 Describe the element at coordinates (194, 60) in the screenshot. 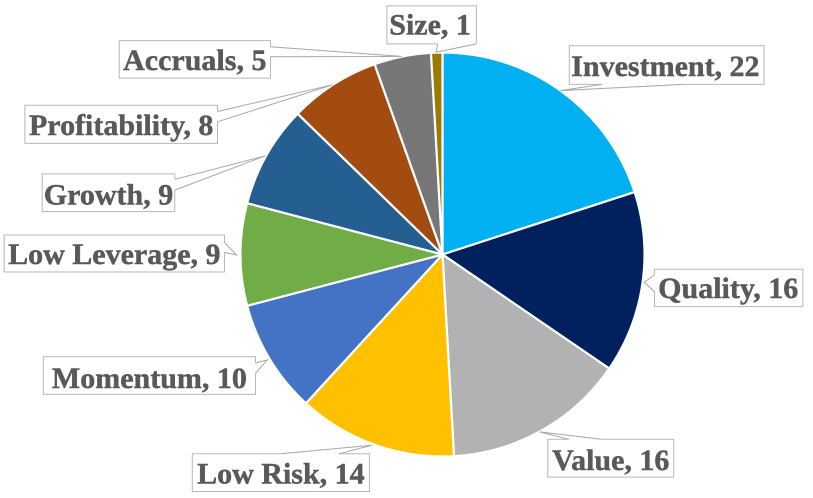

I see `svg-text: Accruals, 5` at that location.